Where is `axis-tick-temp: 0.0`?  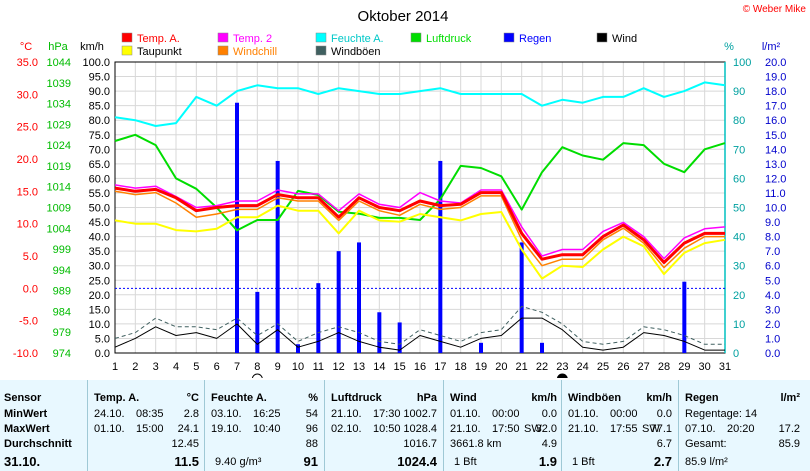 axis-tick-temp: 0.0 is located at coordinates (30, 289).